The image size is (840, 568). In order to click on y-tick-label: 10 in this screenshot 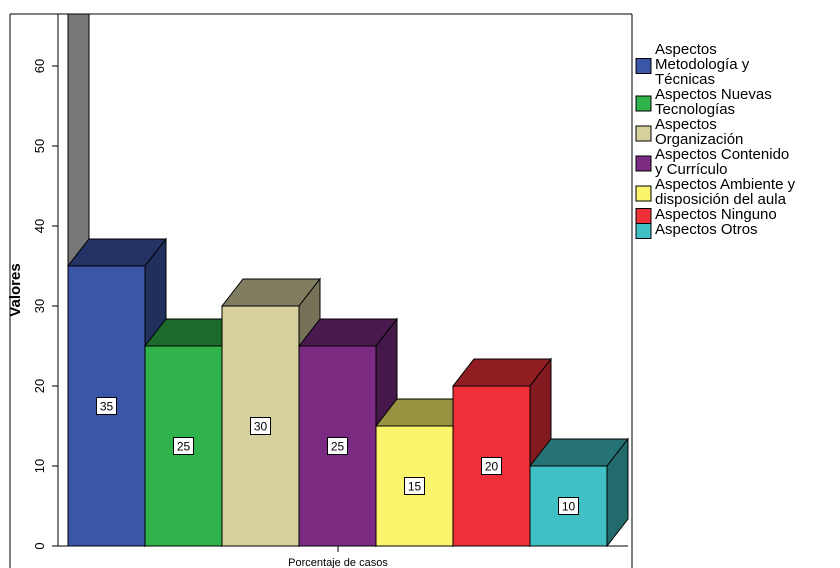, I will do `click(39, 466)`.